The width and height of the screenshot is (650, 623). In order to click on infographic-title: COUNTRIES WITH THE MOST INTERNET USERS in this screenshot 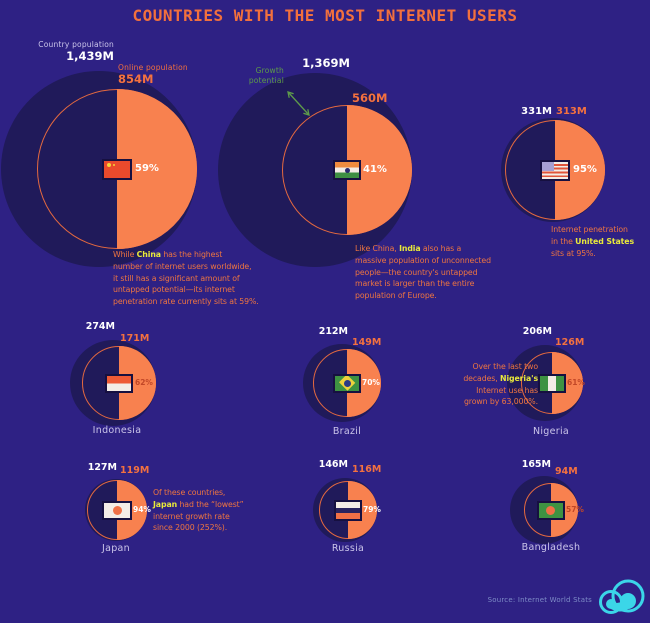, I will do `click(325, 15)`.